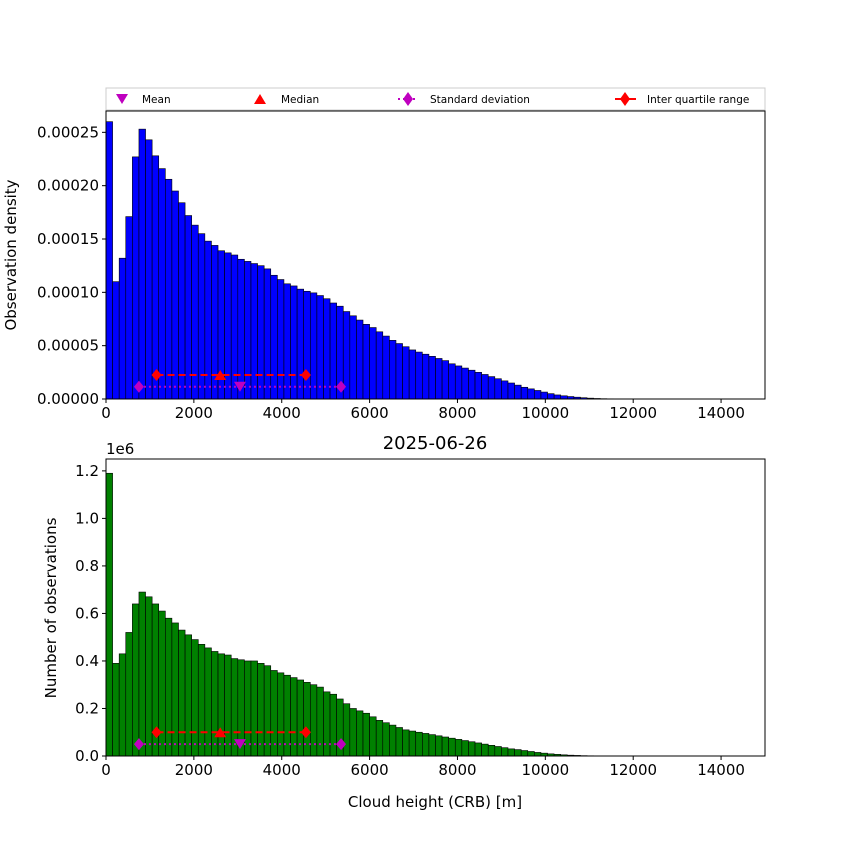  What do you see at coordinates (305, 732) in the screenshot?
I see `iqr-upper-marker` at bounding box center [305, 732].